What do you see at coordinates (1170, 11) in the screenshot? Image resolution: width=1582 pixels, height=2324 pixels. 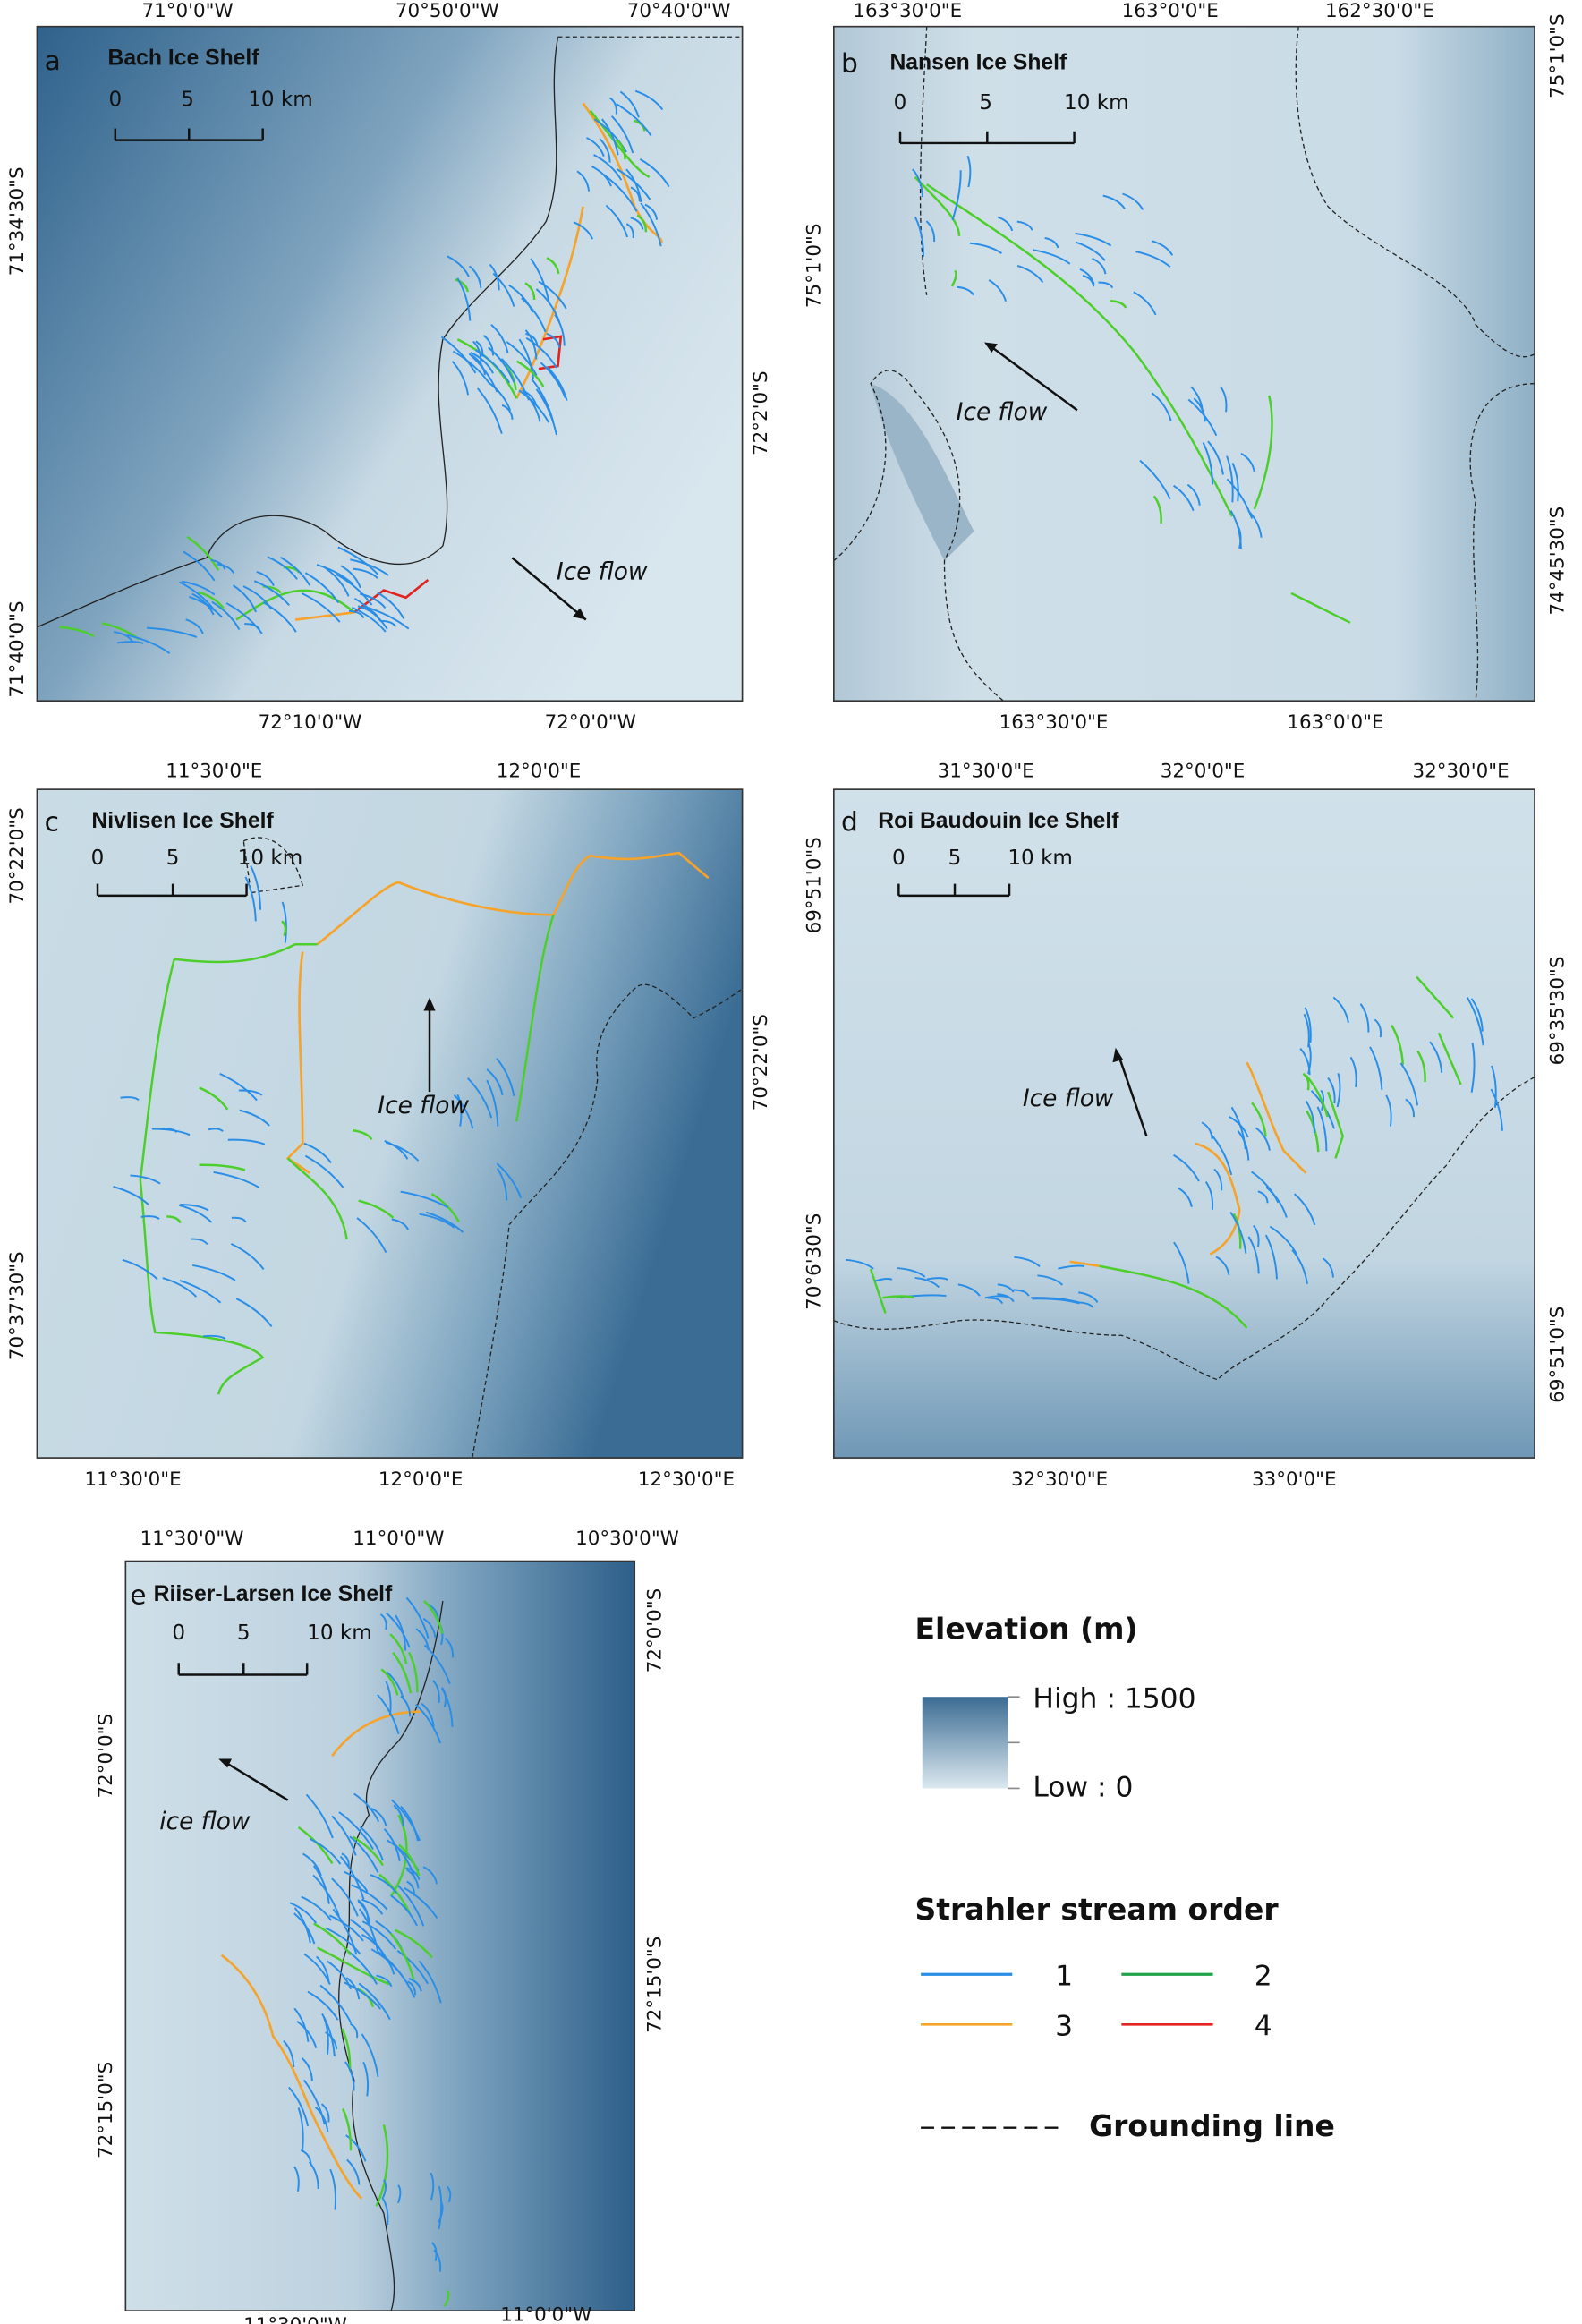 I see `top-tick-label: 163°0'0"E` at bounding box center [1170, 11].